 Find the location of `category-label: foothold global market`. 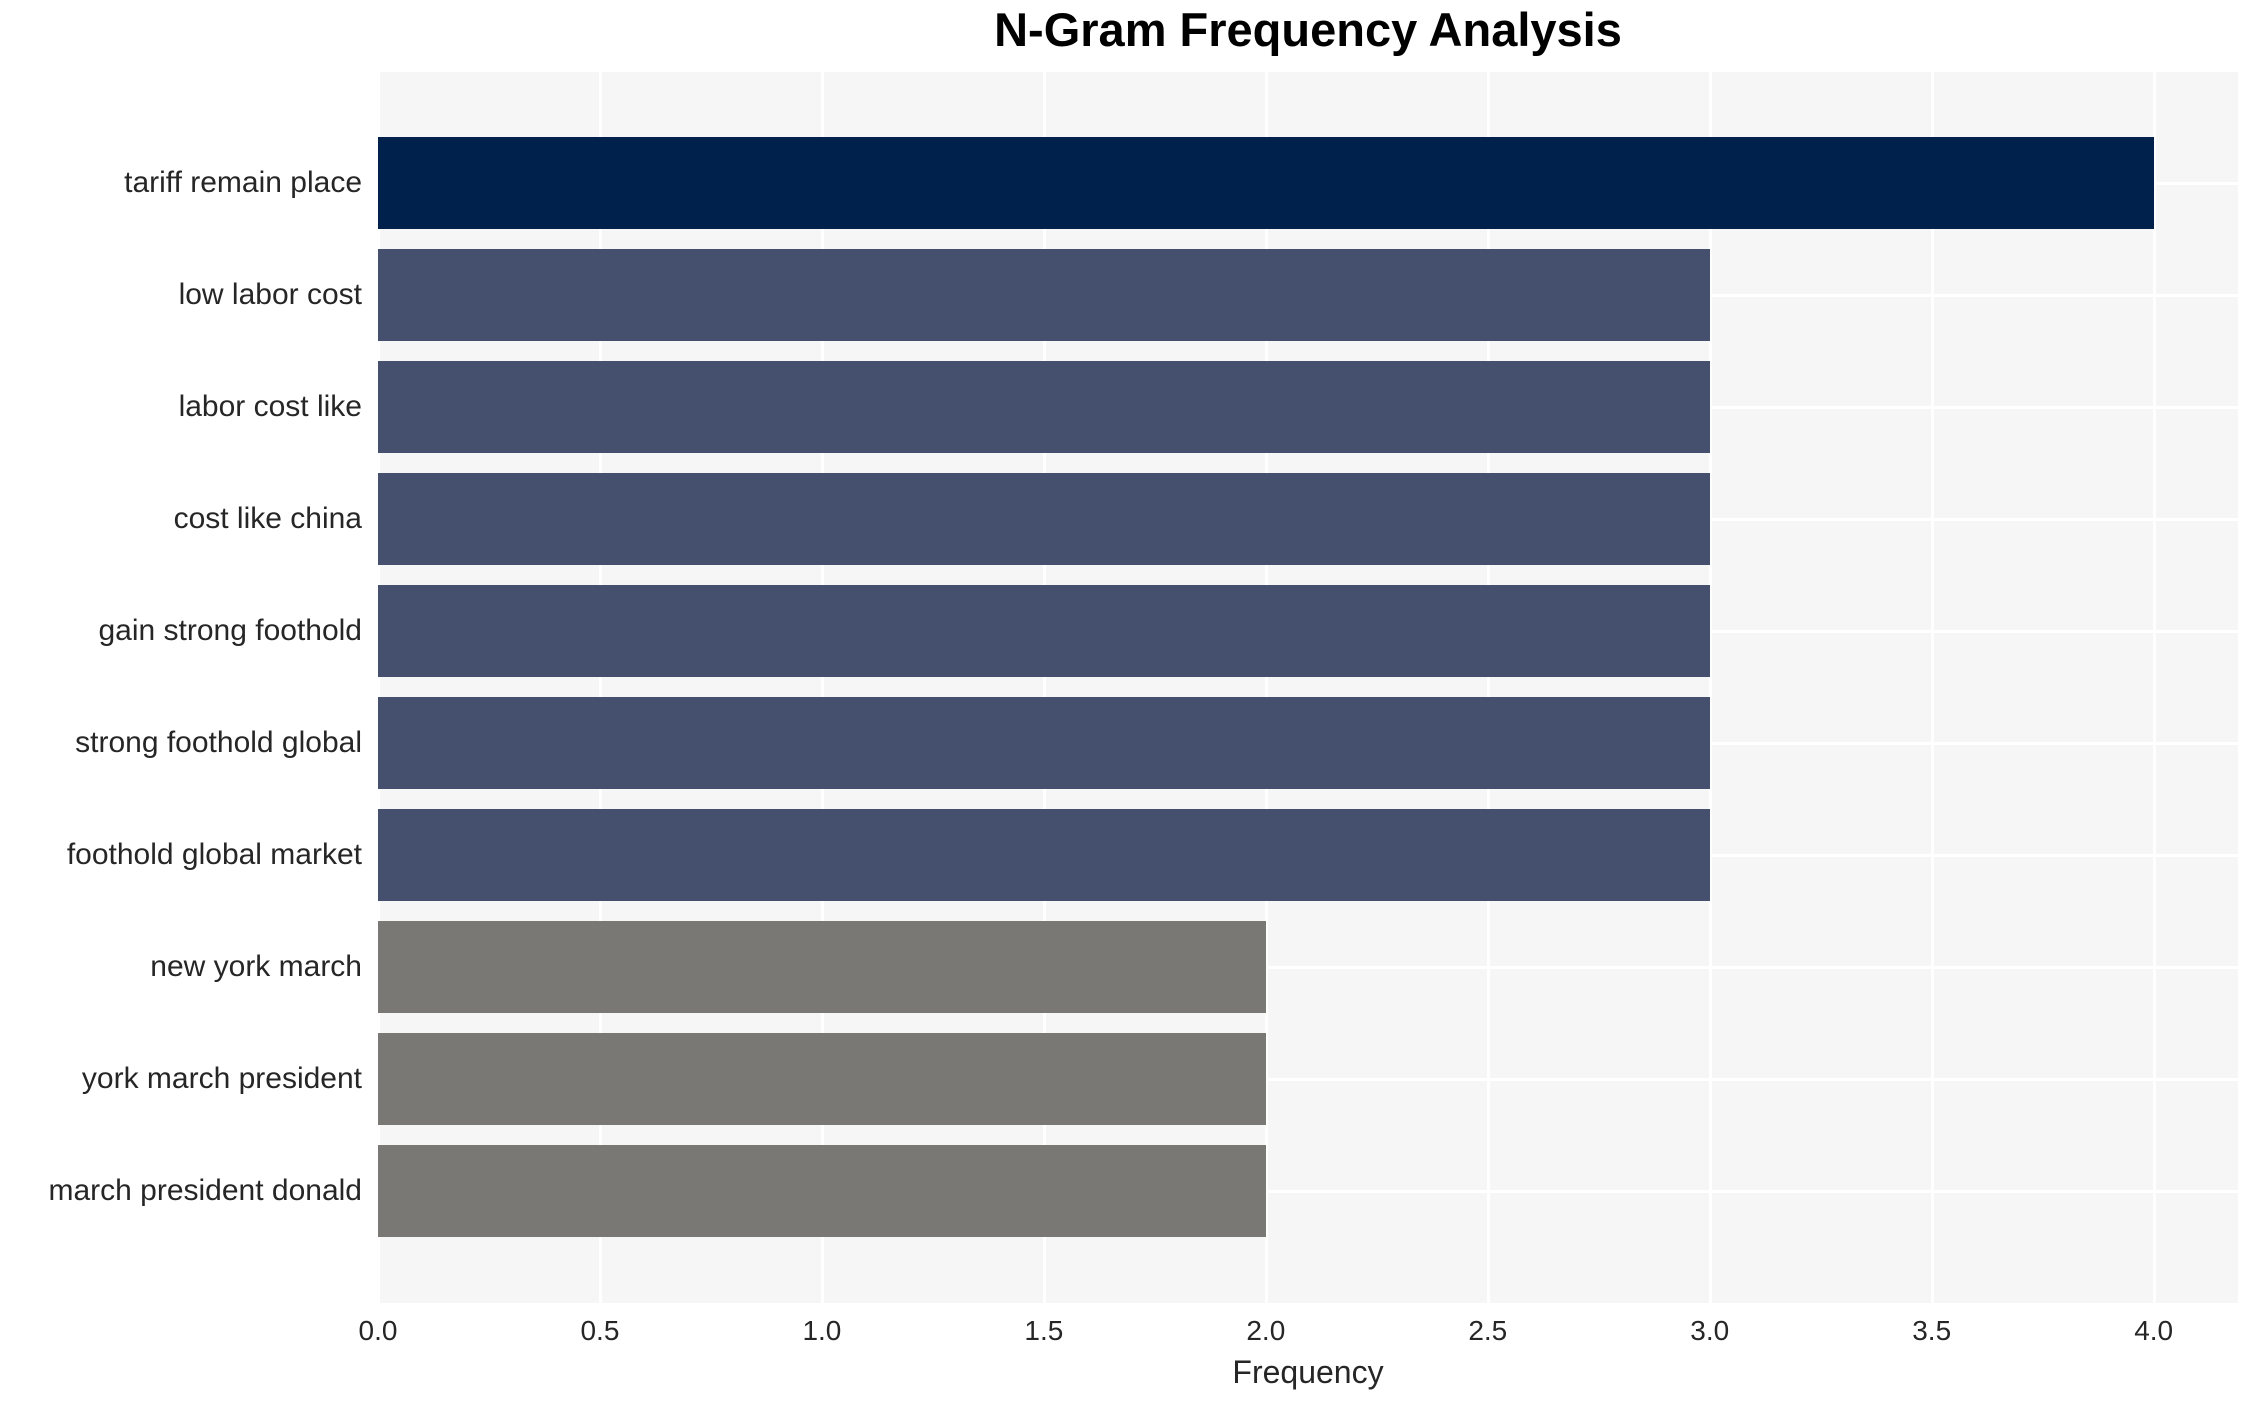

category-label: foothold global market is located at coordinates (214, 854).